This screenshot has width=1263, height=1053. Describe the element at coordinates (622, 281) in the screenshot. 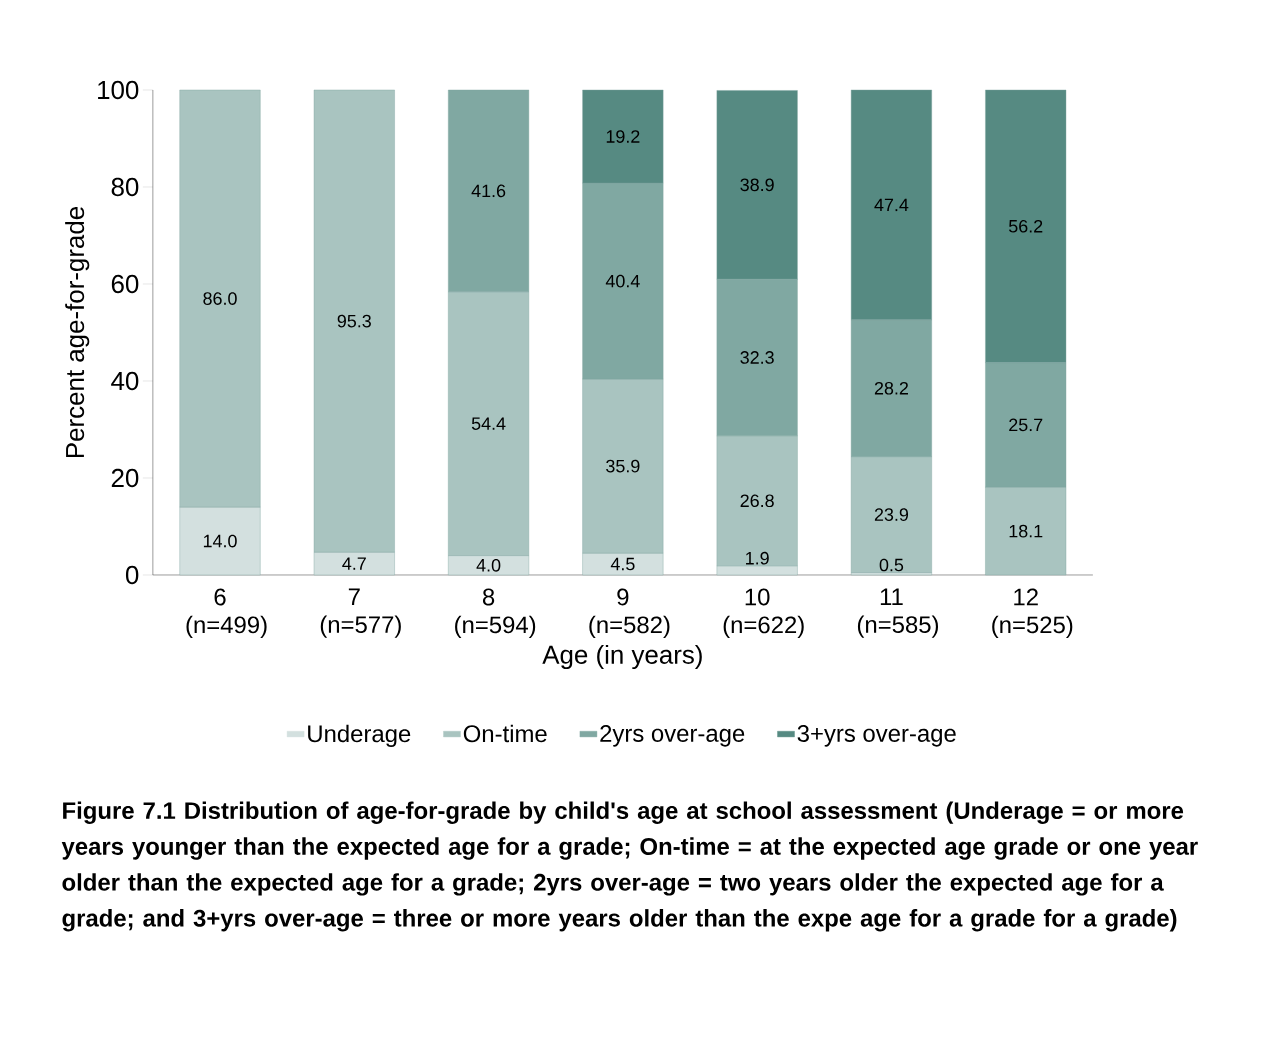

I see `data-label: 40.4` at that location.